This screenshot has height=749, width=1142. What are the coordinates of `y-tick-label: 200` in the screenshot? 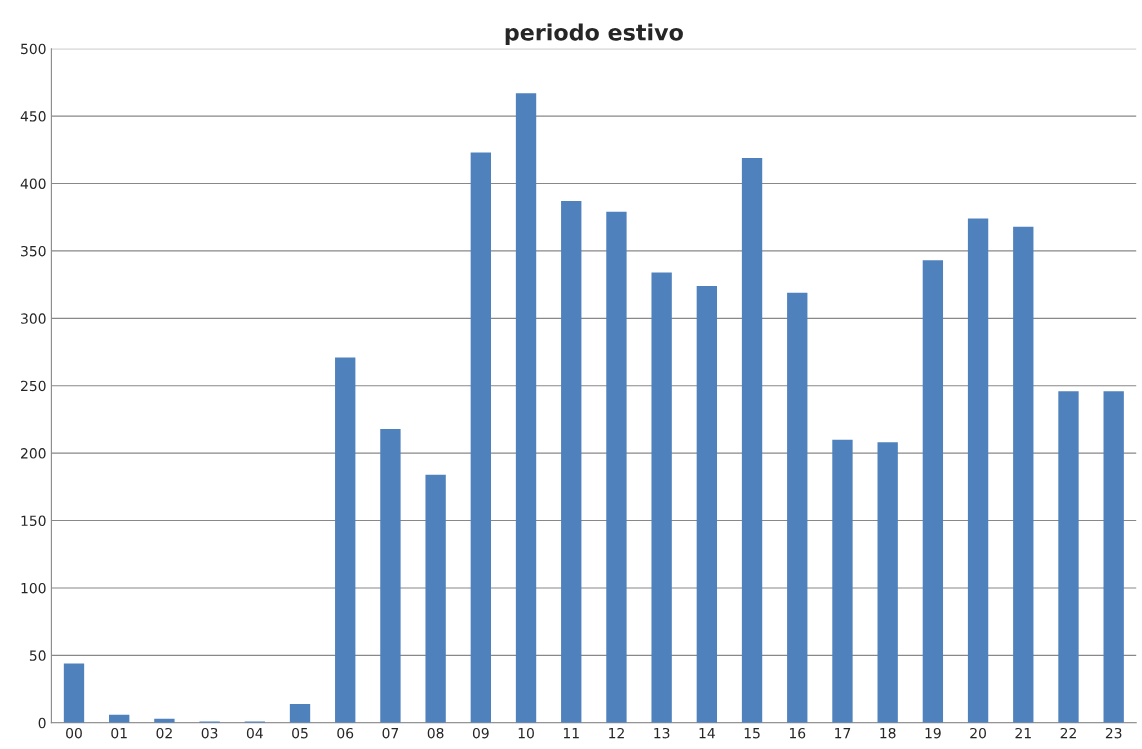 It's located at (33, 453).